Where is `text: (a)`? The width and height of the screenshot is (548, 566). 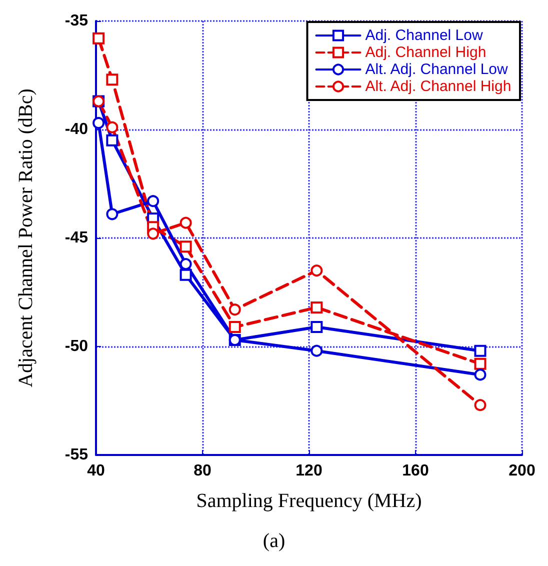 text: (a) is located at coordinates (274, 541).